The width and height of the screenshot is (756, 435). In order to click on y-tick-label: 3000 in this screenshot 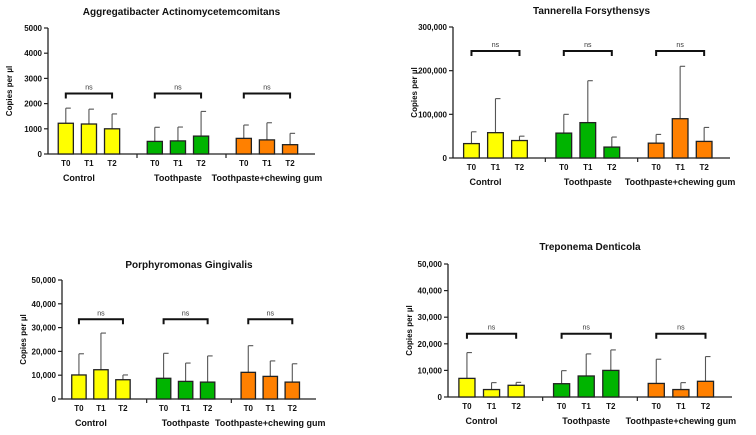, I will do `click(33, 78)`.